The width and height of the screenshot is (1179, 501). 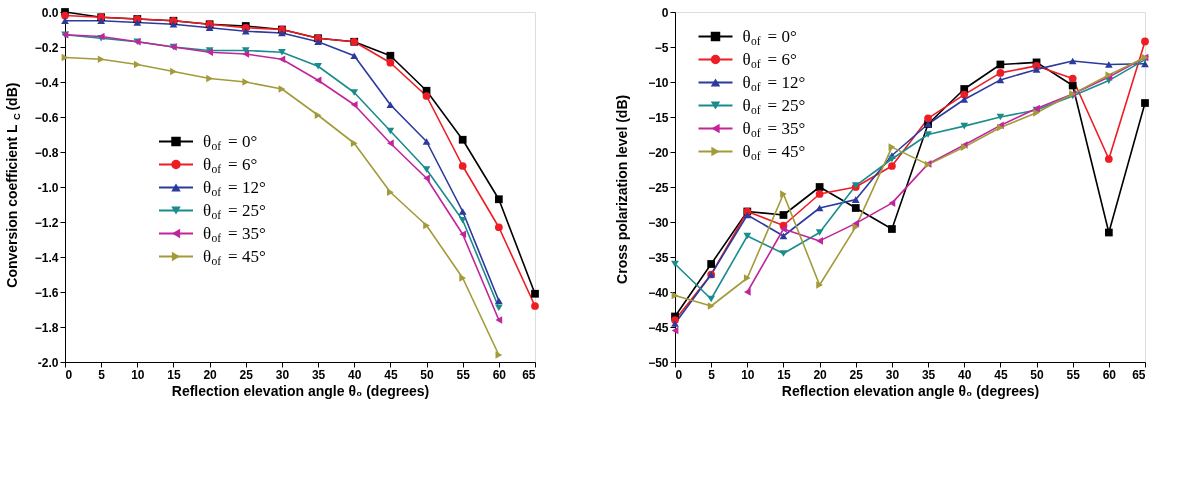 What do you see at coordinates (46, 327) in the screenshot?
I see `y-tick-label: −1.8` at bounding box center [46, 327].